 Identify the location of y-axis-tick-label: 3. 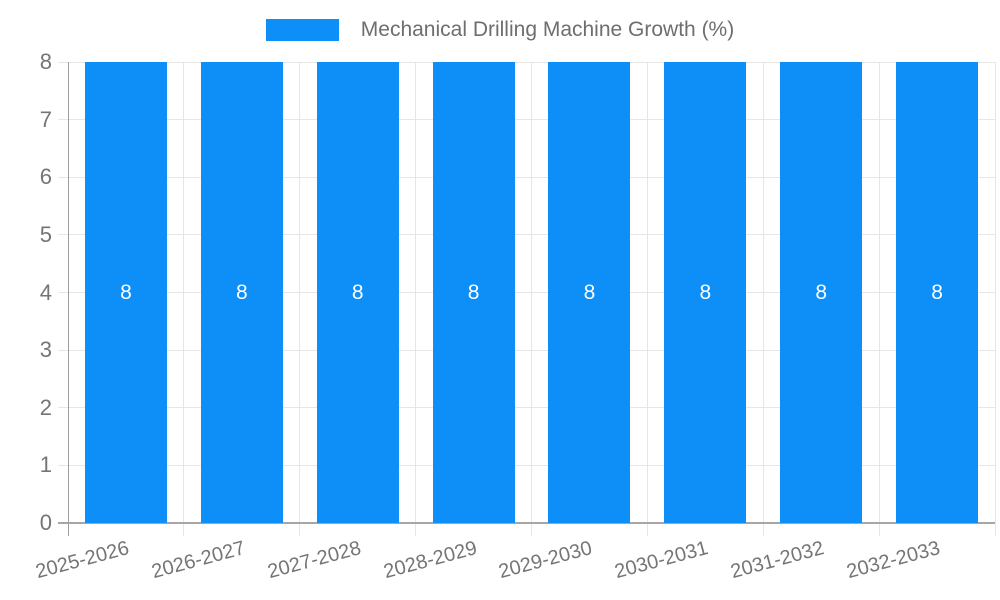
(45, 350).